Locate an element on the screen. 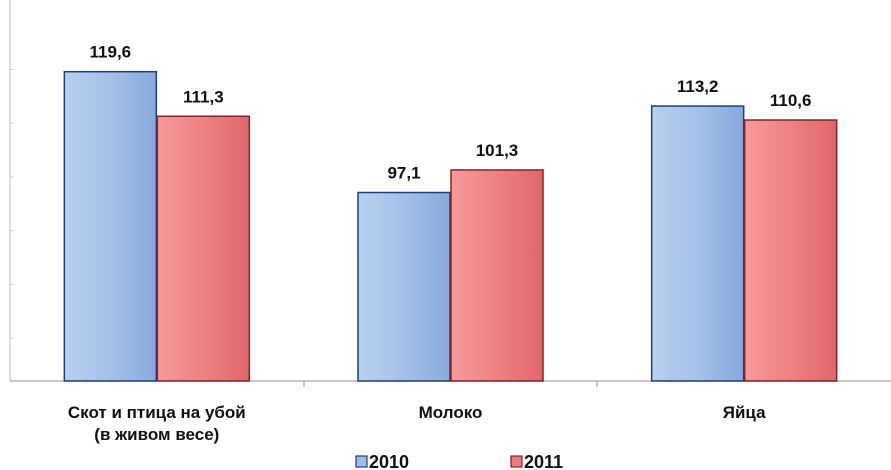 This screenshot has height=470, width=891. legend-label-2010: 2010 is located at coordinates (389, 461).